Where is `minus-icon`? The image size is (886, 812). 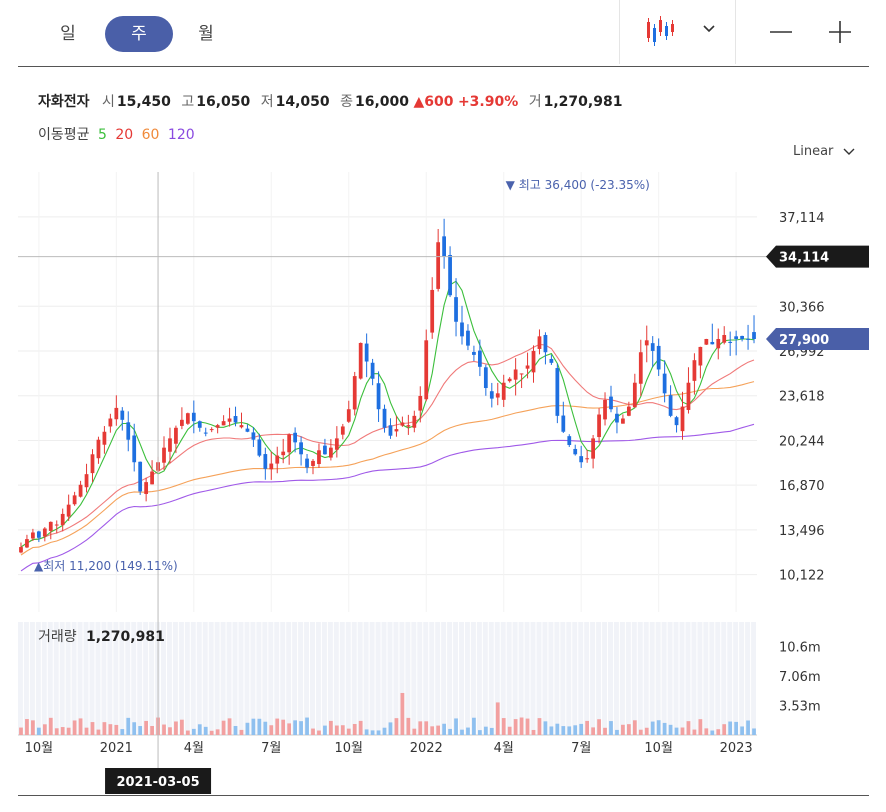 minus-icon is located at coordinates (781, 32).